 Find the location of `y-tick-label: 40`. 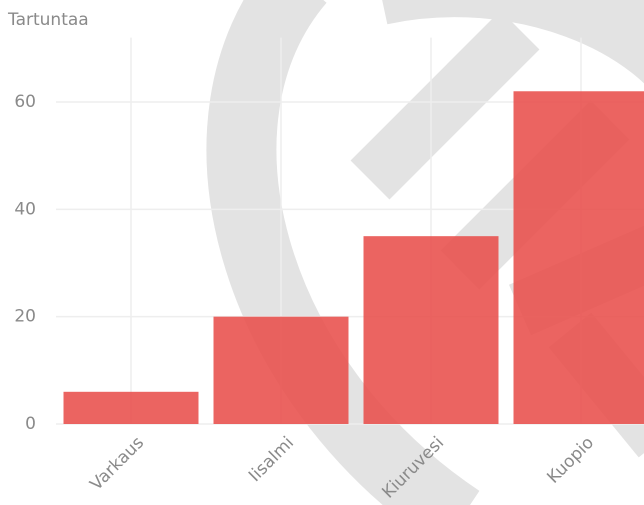

y-tick-label: 40 is located at coordinates (25, 209).